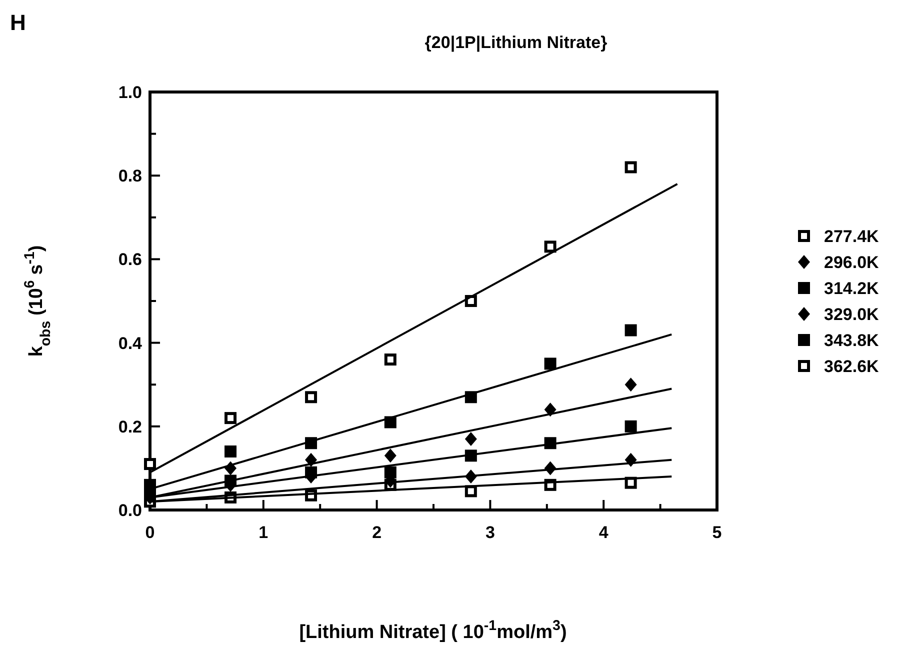  I want to click on y-tick-label: 0.0, so click(130, 510).